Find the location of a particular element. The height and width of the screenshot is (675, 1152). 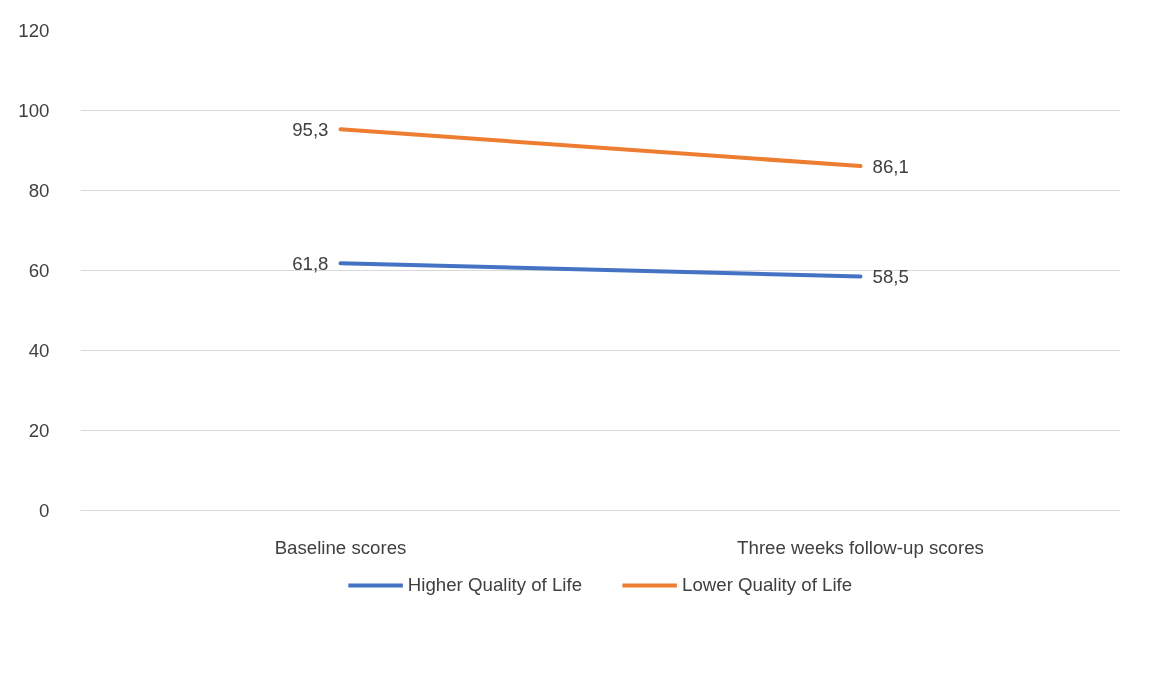

legend-label: Higher Quality of Life is located at coordinates (495, 585).